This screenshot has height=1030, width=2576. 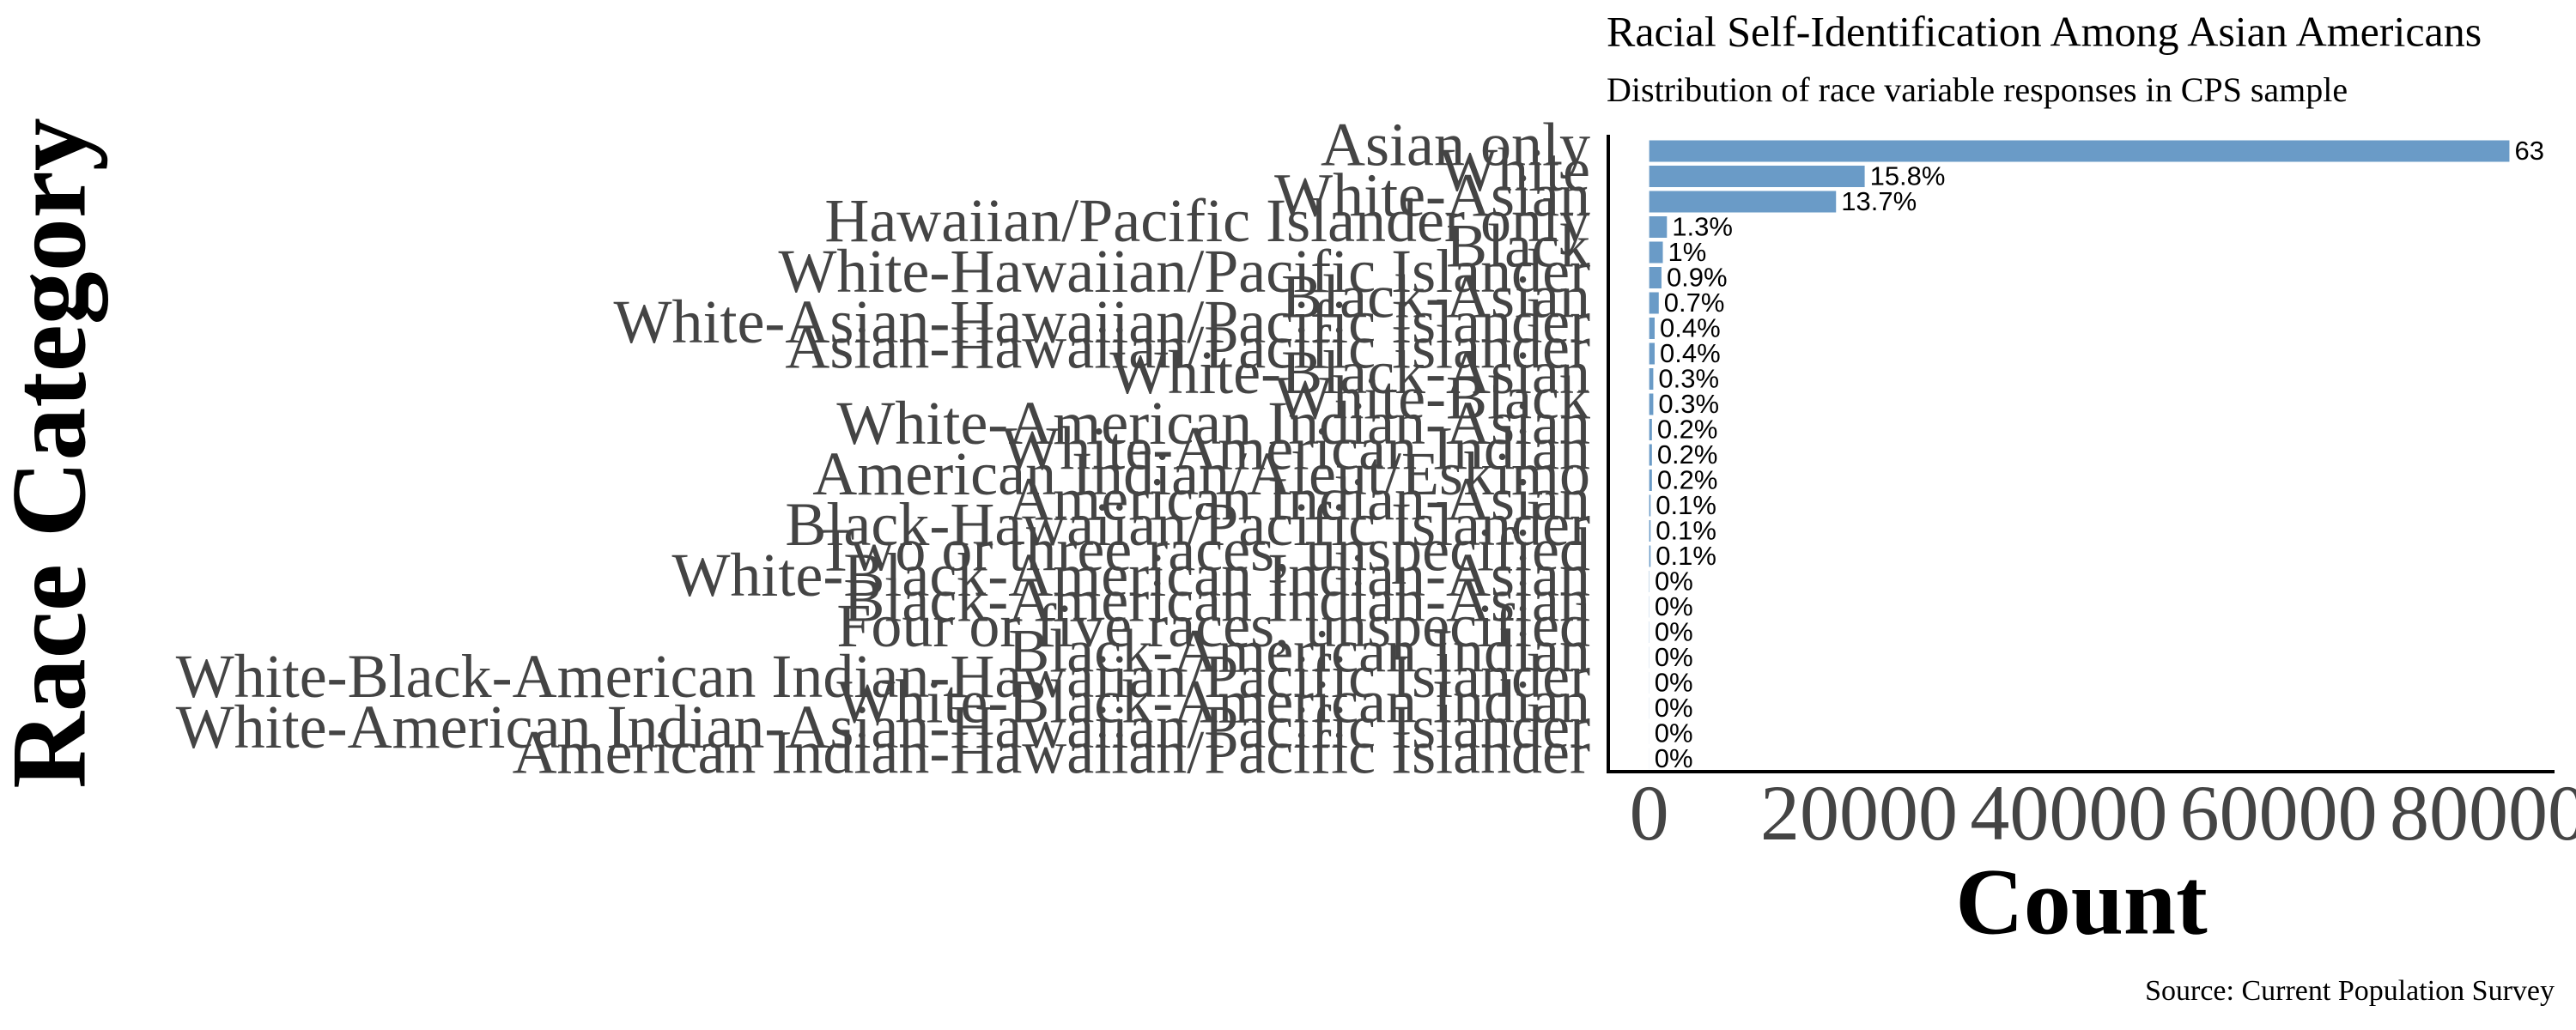 What do you see at coordinates (1299, 651) in the screenshot?
I see `y-tick-label: Black-American Indian` at bounding box center [1299, 651].